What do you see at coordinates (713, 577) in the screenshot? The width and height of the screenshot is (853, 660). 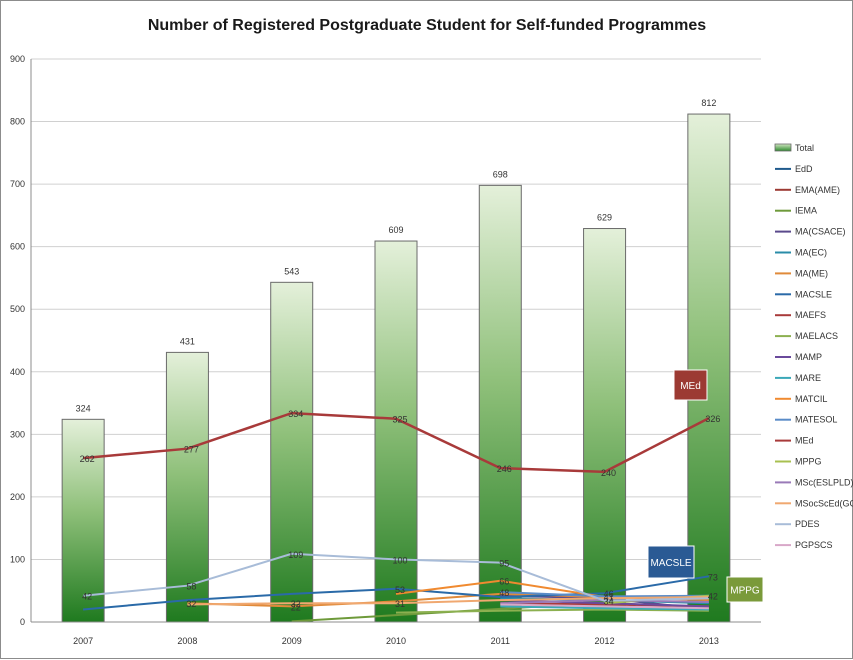 I see `line-value-label: 73` at bounding box center [713, 577].